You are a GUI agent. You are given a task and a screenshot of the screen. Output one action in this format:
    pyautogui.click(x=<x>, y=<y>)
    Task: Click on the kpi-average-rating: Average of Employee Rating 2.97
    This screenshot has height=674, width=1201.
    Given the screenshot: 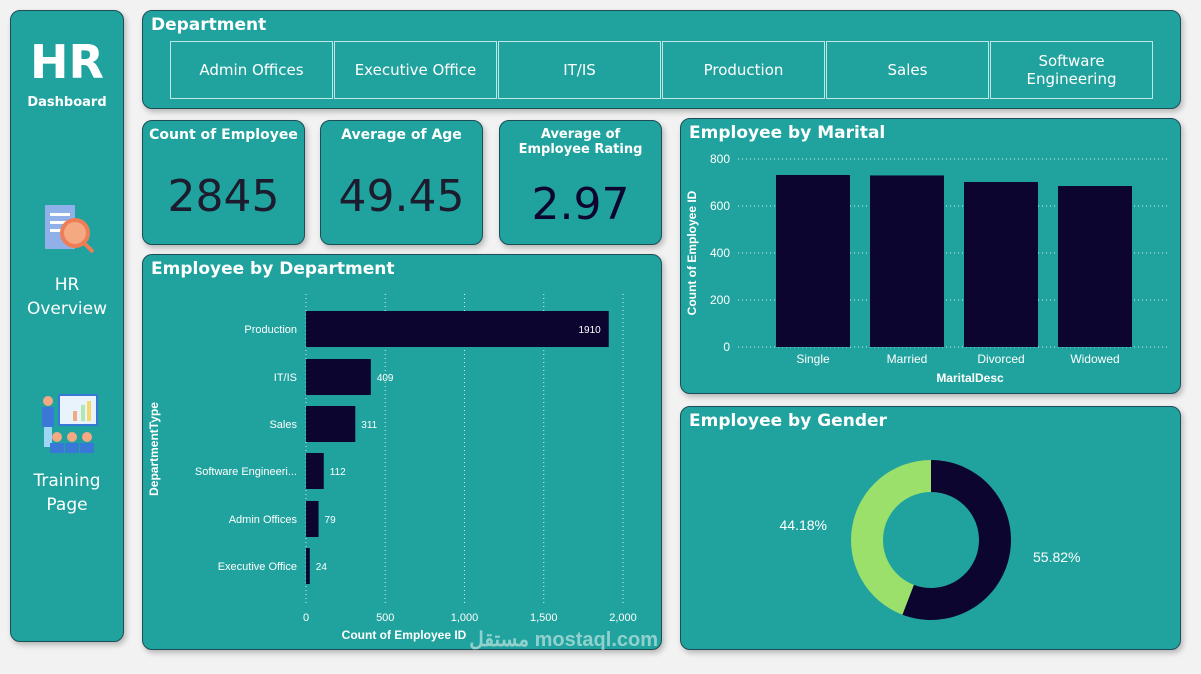 What is the action you would take?
    pyautogui.click(x=580, y=182)
    